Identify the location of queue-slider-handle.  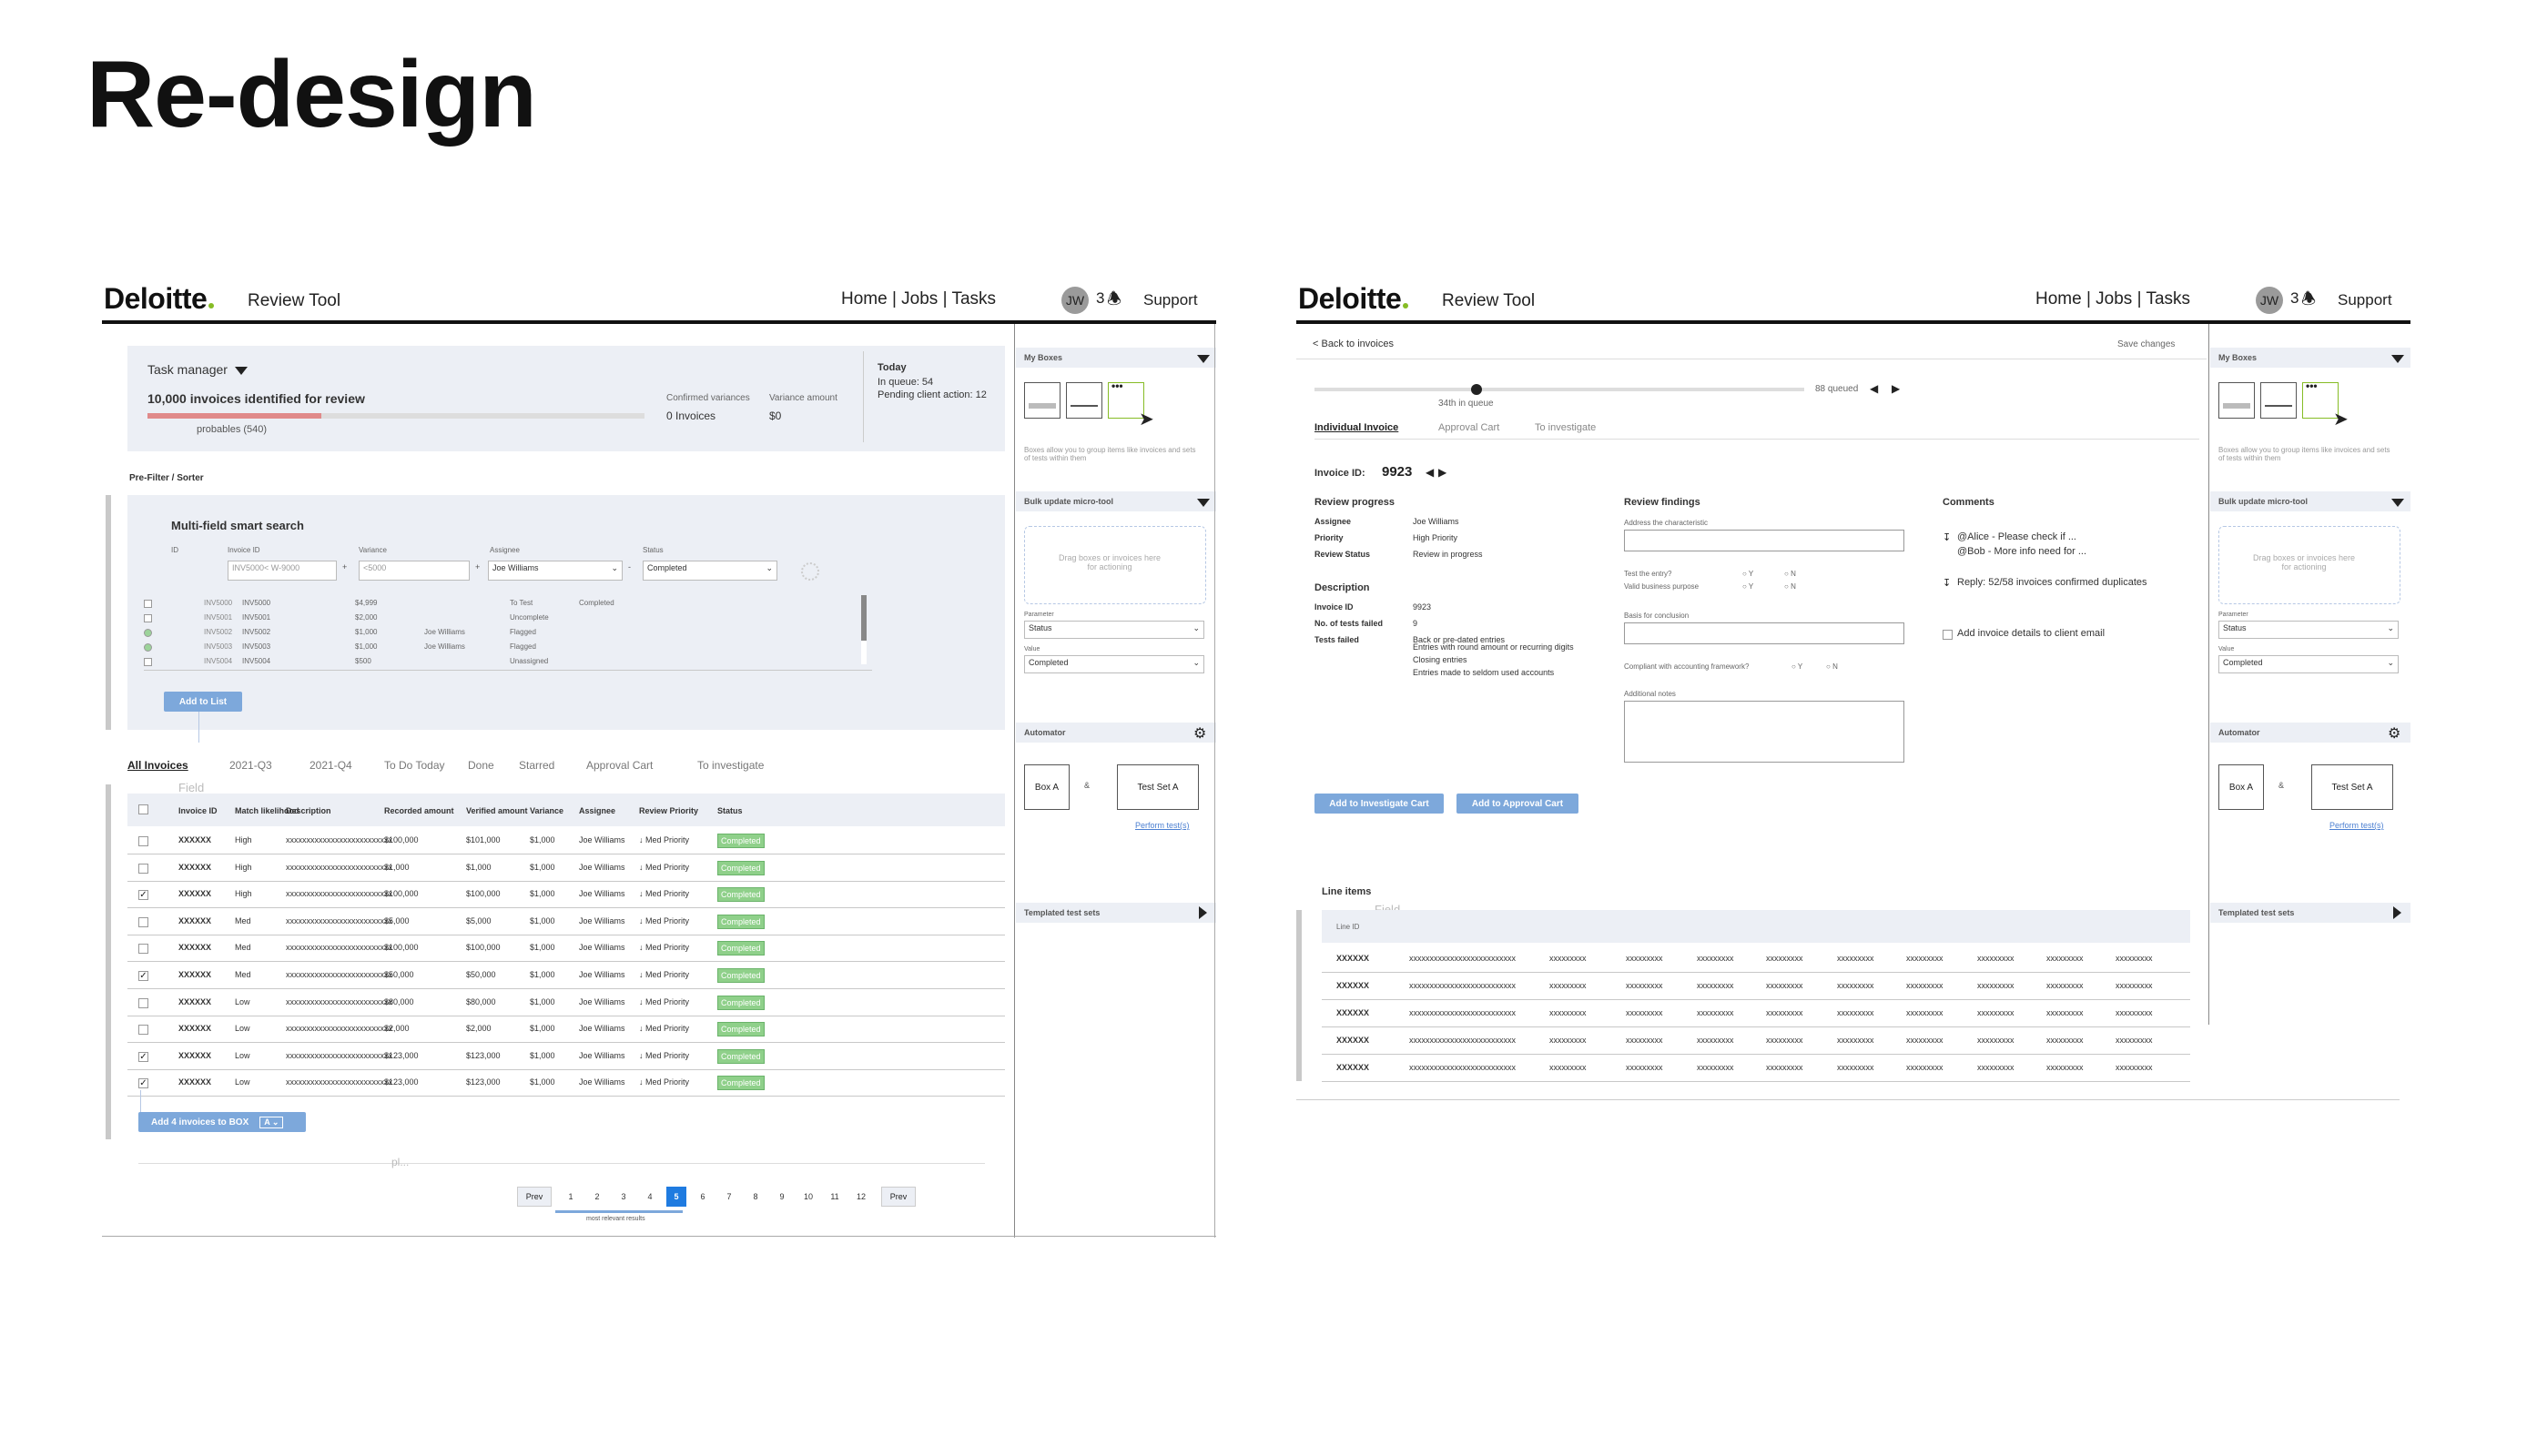
(1476, 390).